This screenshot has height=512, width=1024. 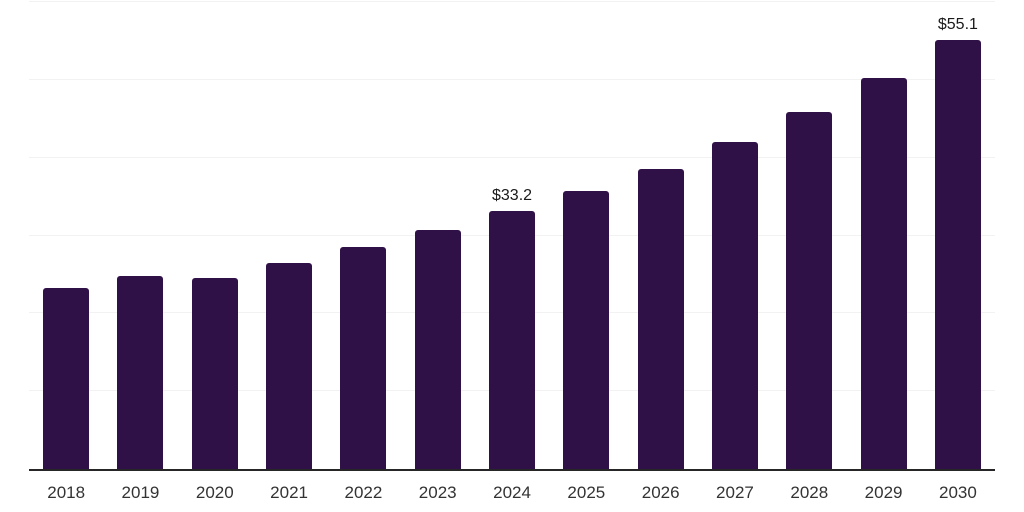 What do you see at coordinates (289, 235) in the screenshot?
I see `bar-slot-2021` at bounding box center [289, 235].